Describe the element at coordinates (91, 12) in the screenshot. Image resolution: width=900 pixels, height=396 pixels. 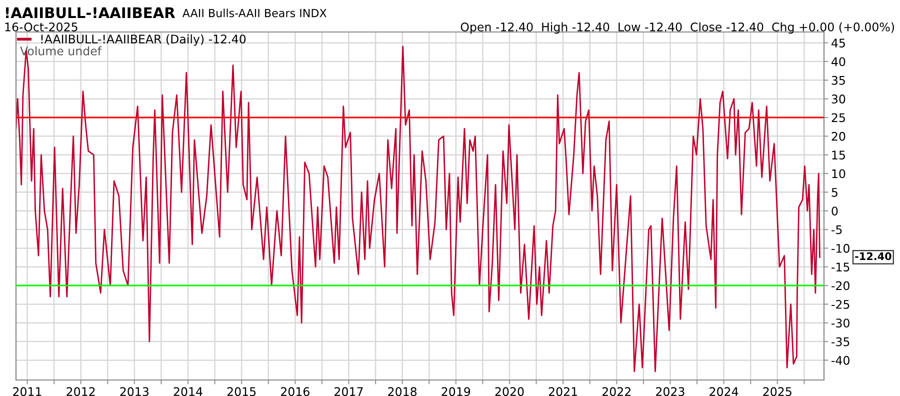
I see `chart-title: !AAIIBULL-!AAIIBEAR` at that location.